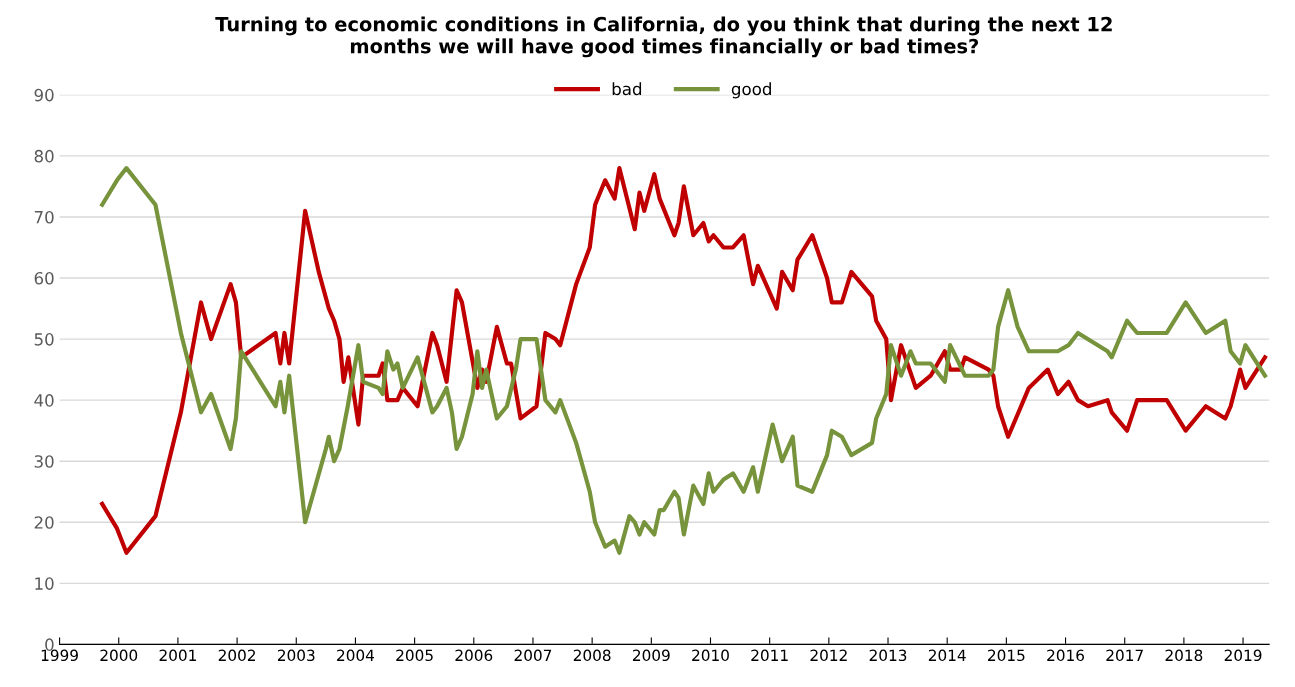  Describe the element at coordinates (828, 655) in the screenshot. I see `x-tick-label: 2012` at that location.